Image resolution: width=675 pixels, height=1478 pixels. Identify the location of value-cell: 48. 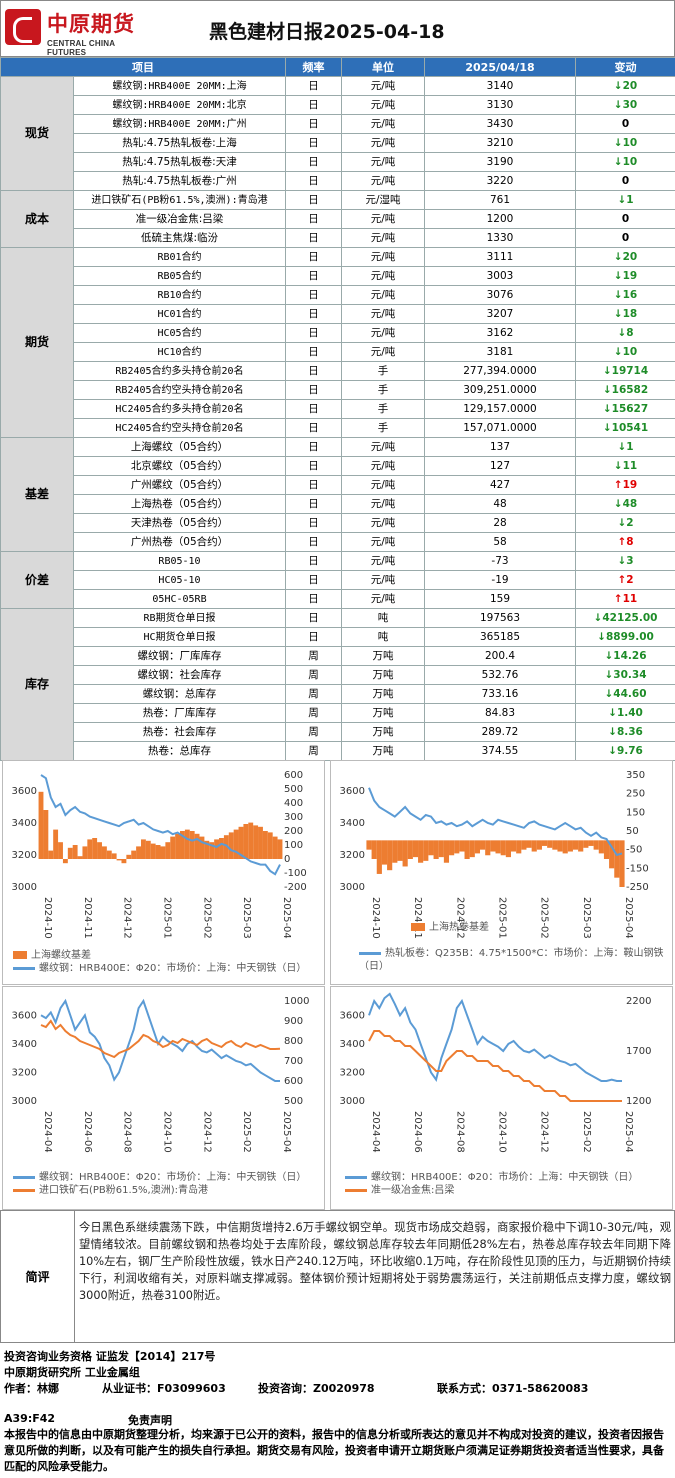
(500, 504).